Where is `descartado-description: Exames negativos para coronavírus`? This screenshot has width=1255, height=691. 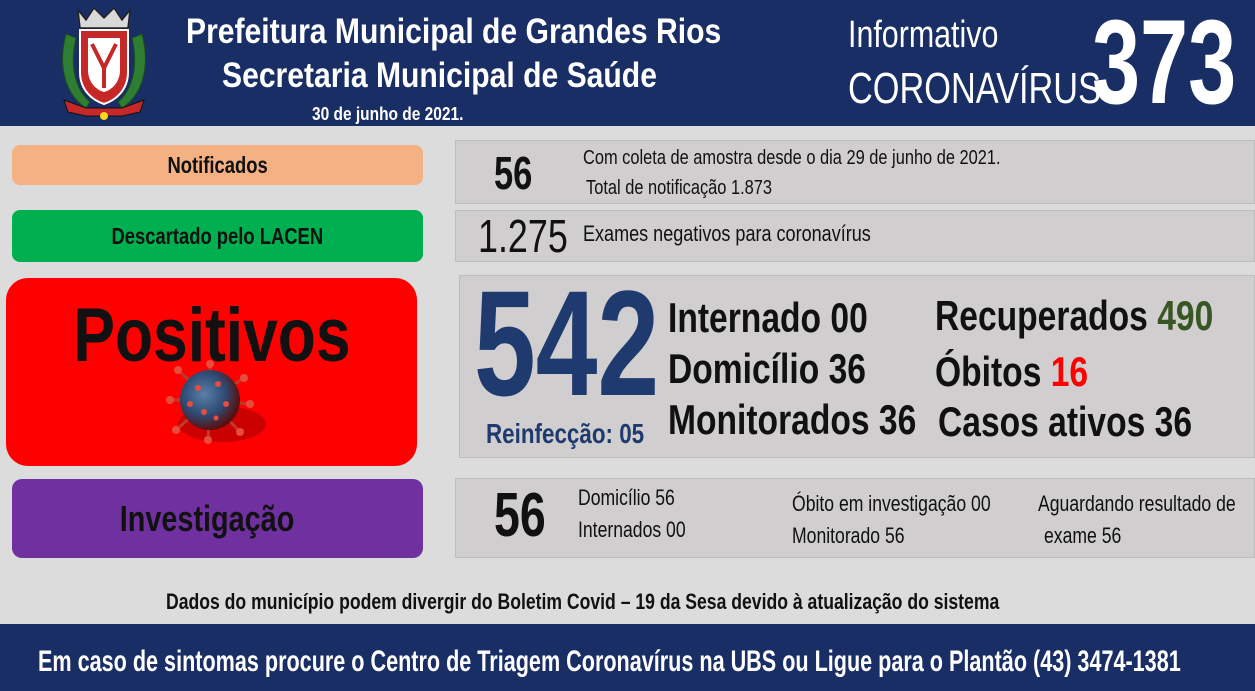
descartado-description: Exames negativos para coronavírus is located at coordinates (727, 233).